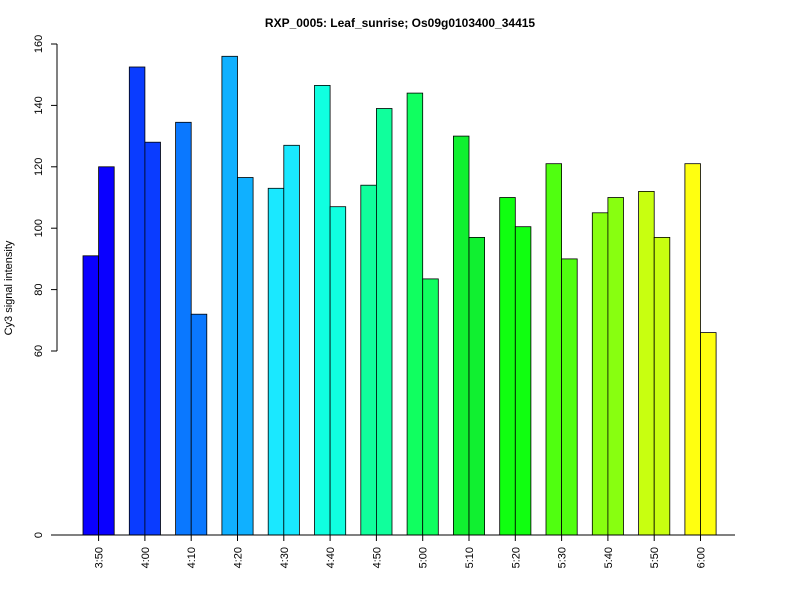 This screenshot has width=800, height=605. Describe the element at coordinates (146, 557) in the screenshot. I see `x-tick-label: 4:00` at that location.